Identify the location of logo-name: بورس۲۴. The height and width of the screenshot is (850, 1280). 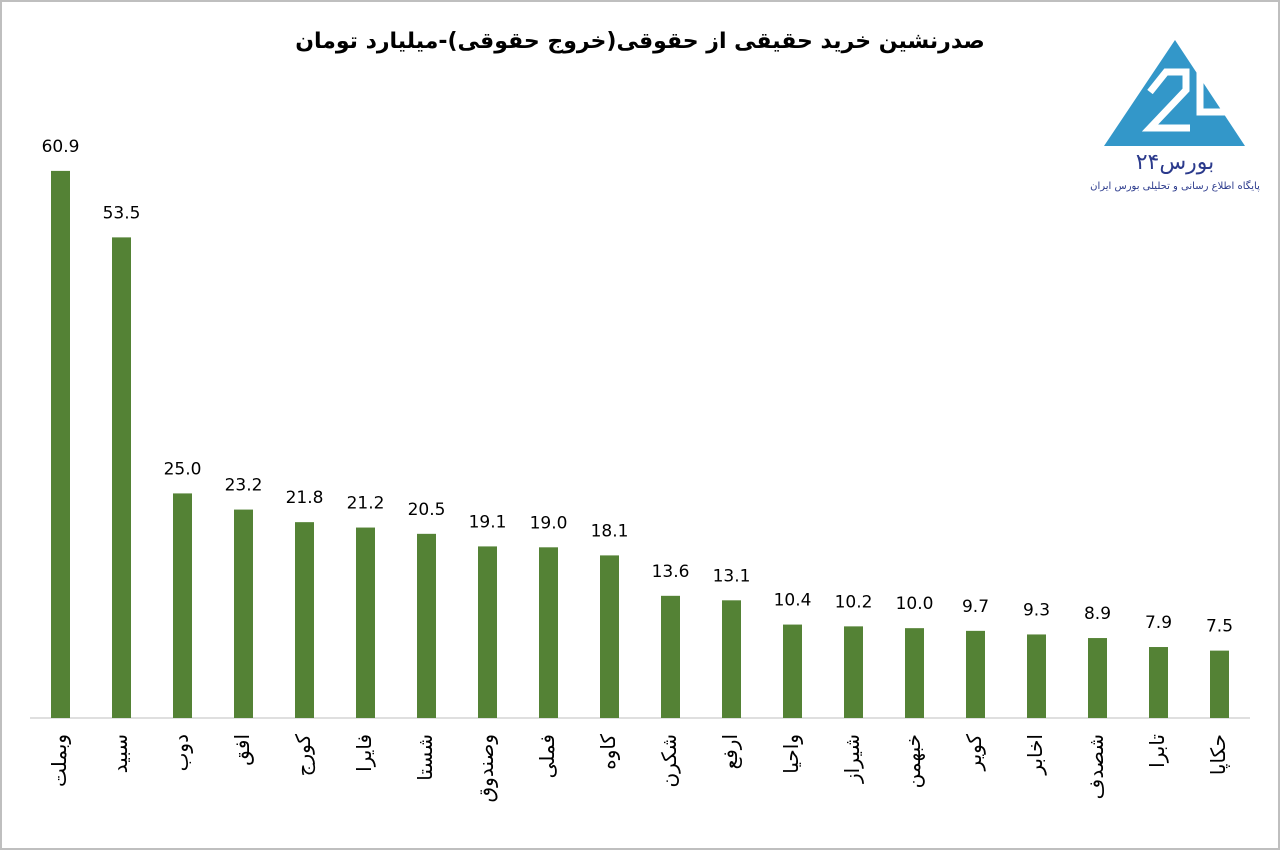
(1175, 162).